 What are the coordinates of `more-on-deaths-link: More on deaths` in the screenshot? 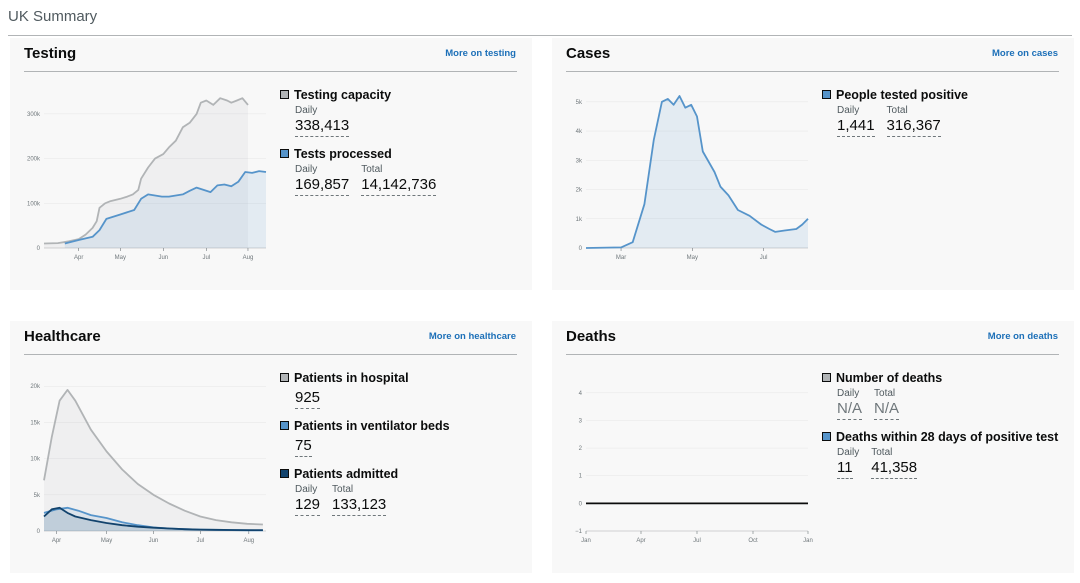 It's located at (1022, 336).